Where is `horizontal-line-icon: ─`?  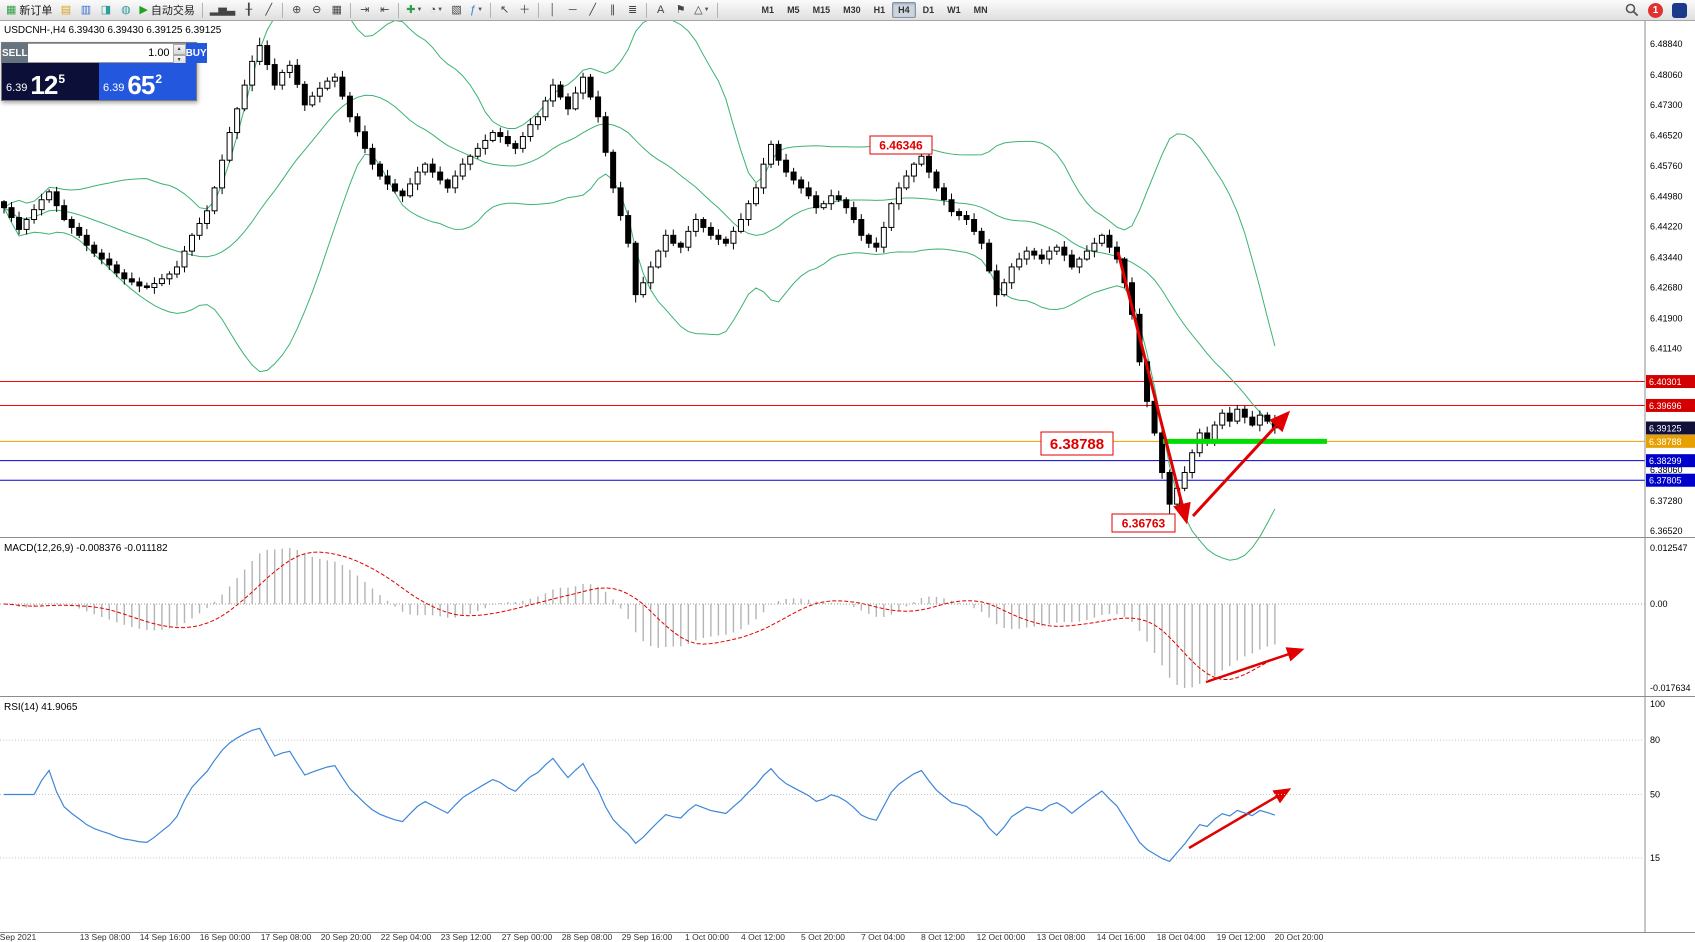
horizontal-line-icon: ─ is located at coordinates (572, 10).